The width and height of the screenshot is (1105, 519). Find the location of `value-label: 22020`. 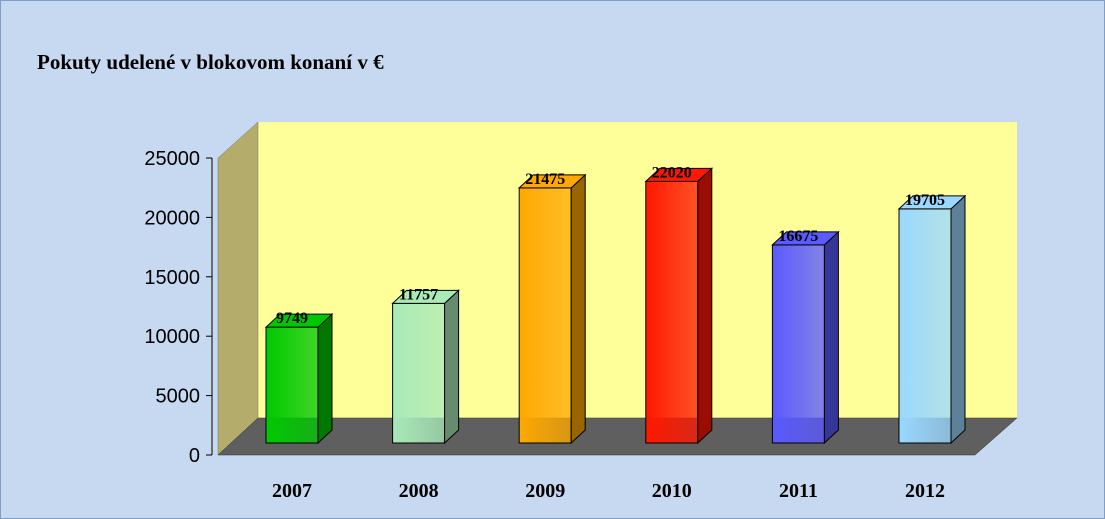

value-label: 22020 is located at coordinates (672, 172).